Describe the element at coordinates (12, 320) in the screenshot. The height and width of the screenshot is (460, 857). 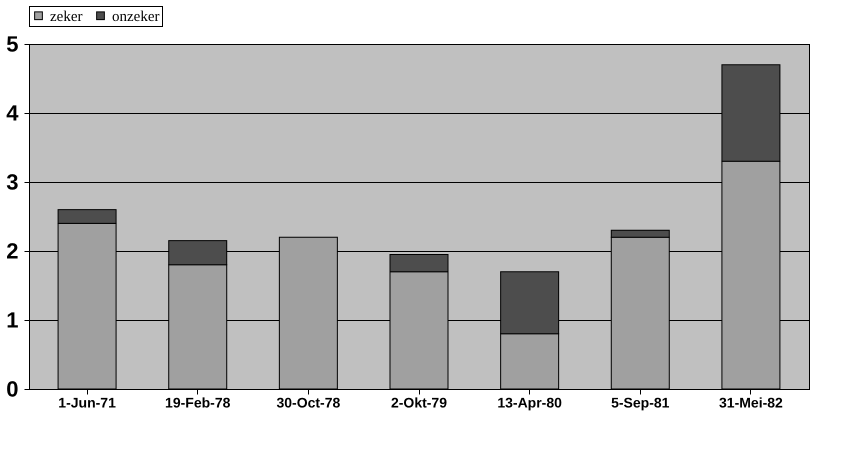
I see `y-tick-label: 1` at that location.